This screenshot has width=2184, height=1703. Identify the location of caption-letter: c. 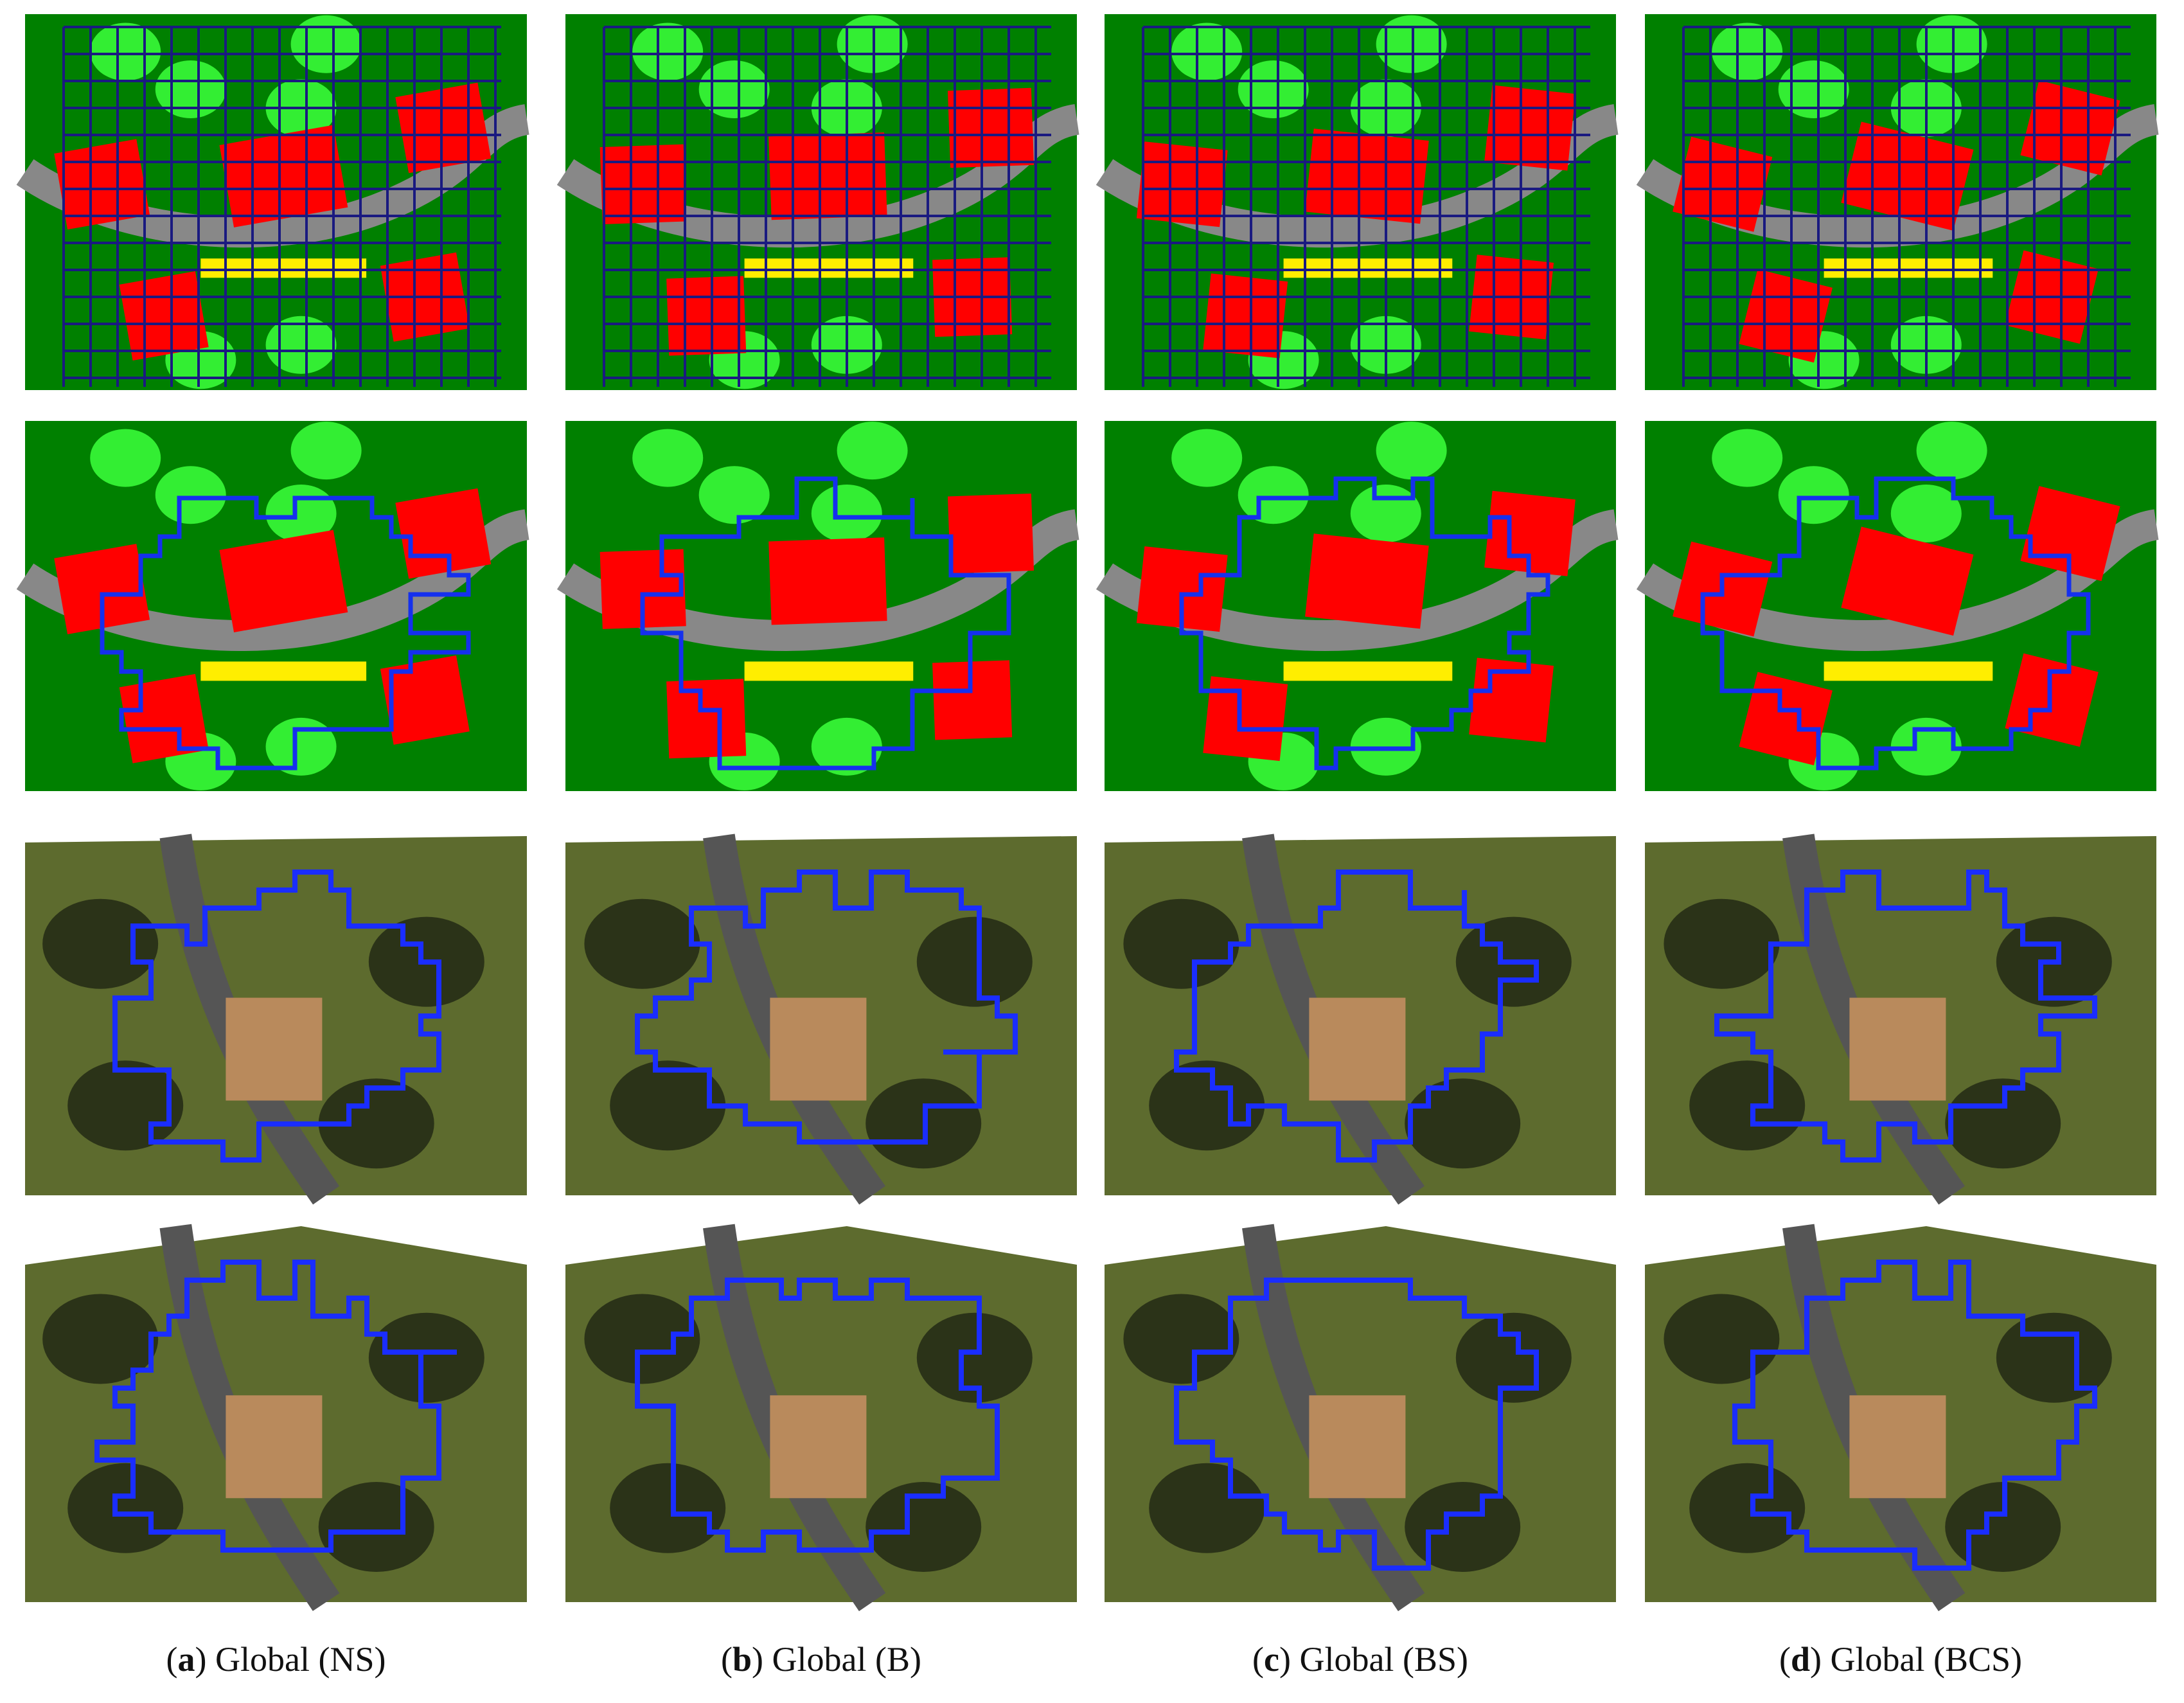
(1271, 1659).